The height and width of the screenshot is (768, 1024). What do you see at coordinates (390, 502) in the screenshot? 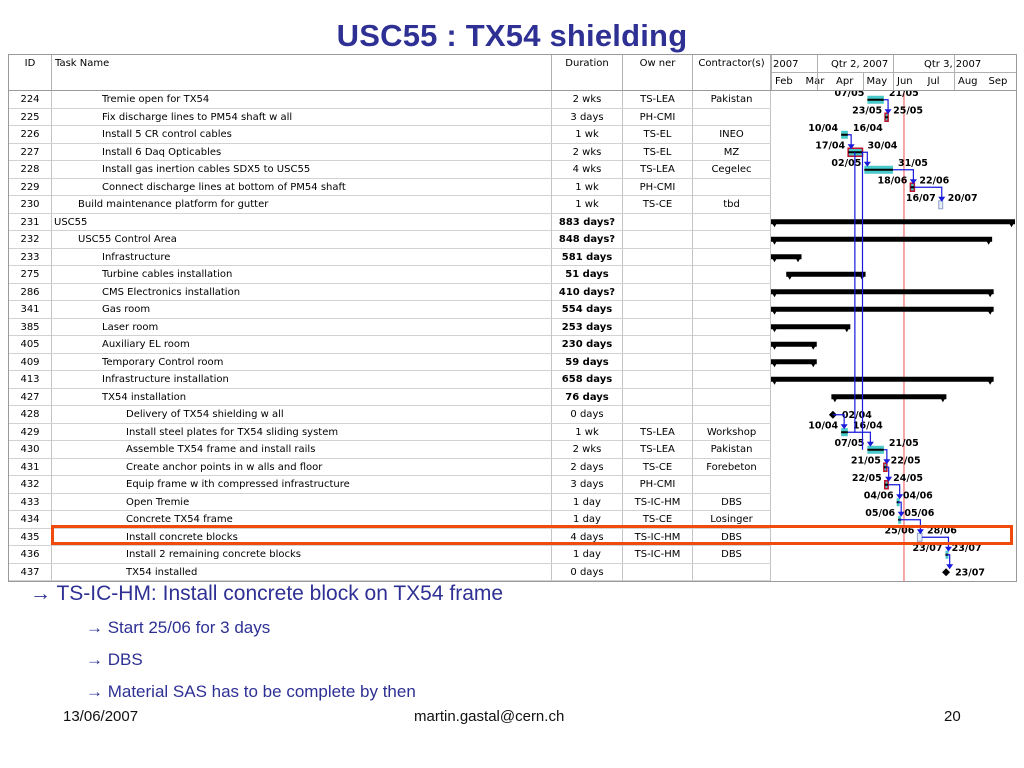
I see `table-row: 433 Open Tremie 1 day TS-IC-HM DBS` at bounding box center [390, 502].